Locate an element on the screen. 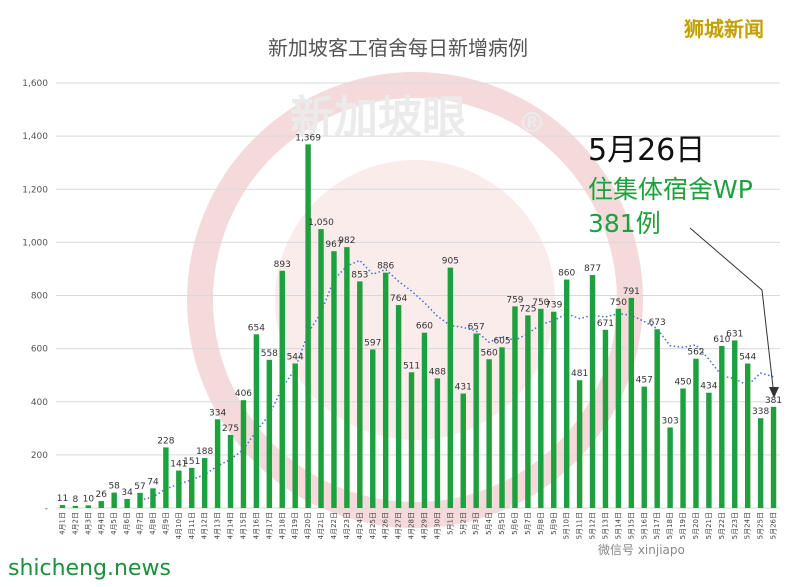 This screenshot has width=800, height=587. watermark-text: 新加坡眼 is located at coordinates (378, 117).